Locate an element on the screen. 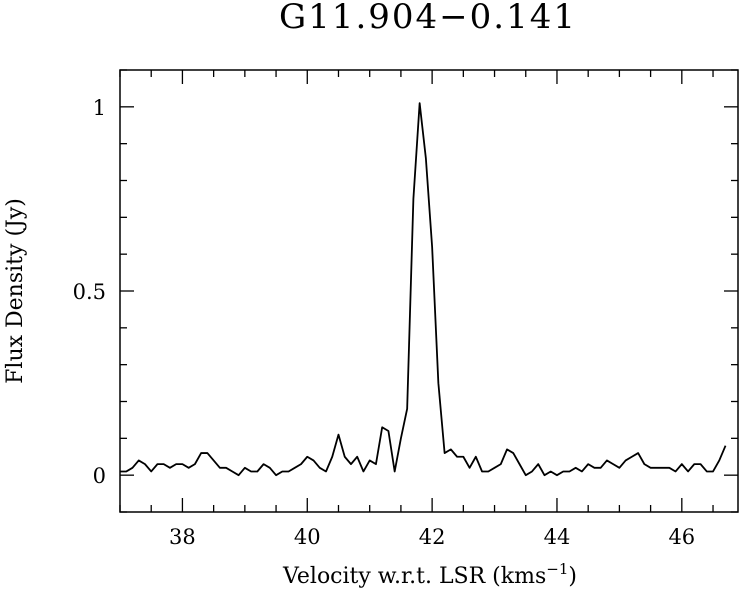 The height and width of the screenshot is (589, 739). y-axis-label: Flux Density (Jy) is located at coordinates (15, 291).